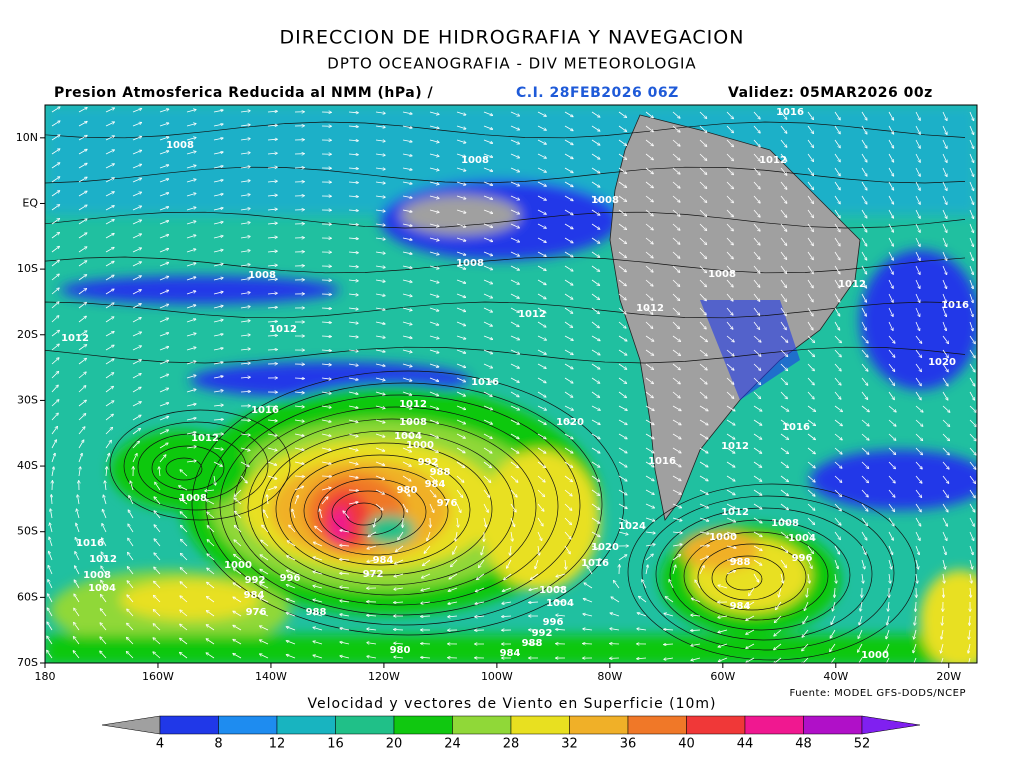 The height and width of the screenshot is (772, 1024). I want to click on lat-label: 20S, so click(27, 334).